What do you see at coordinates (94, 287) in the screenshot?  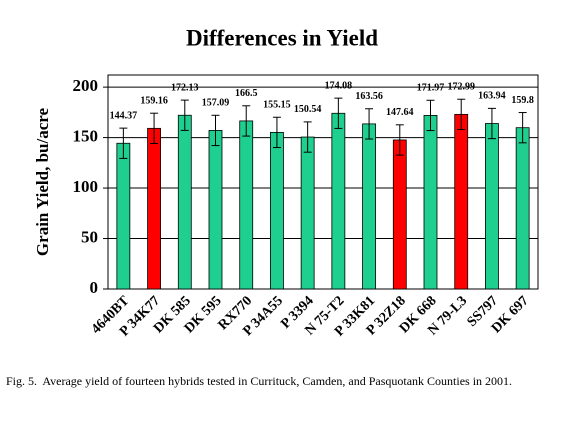 I see `y-tick-label: 0` at bounding box center [94, 287].